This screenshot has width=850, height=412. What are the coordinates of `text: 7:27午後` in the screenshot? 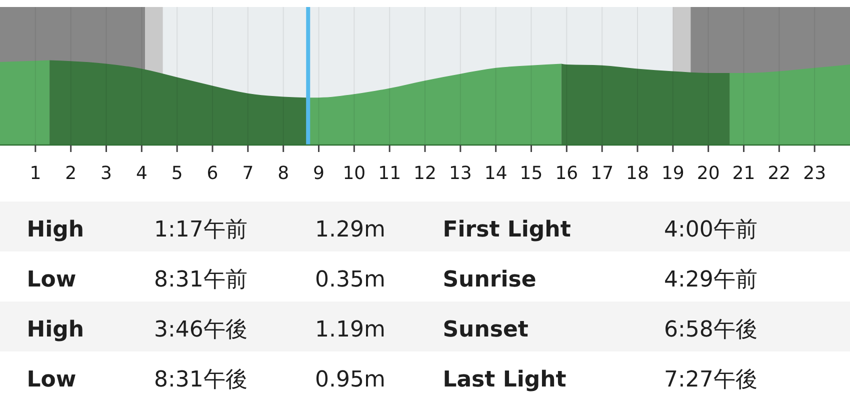 It's located at (711, 380).